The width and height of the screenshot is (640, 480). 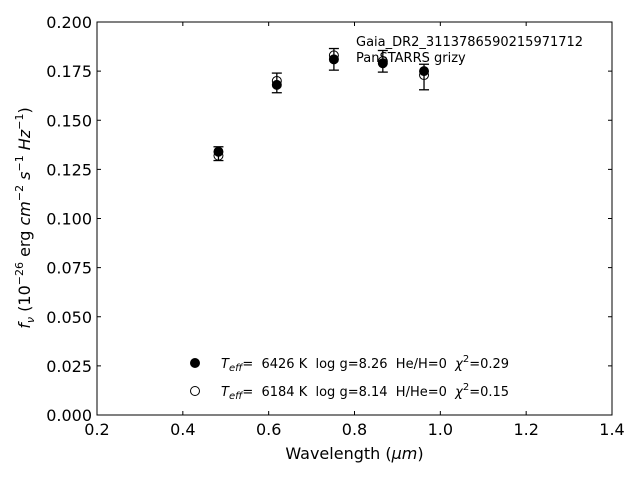 I want to click on y-tick-label: 0.100, so click(x=69, y=219).